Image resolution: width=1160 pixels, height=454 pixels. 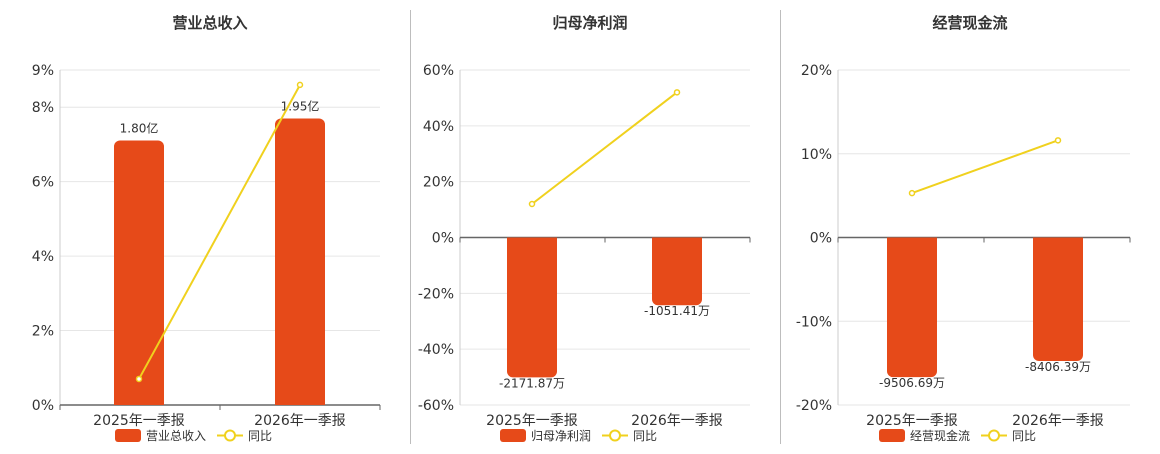 What do you see at coordinates (589, 23) in the screenshot?
I see `chart-title: 归母净利润` at bounding box center [589, 23].